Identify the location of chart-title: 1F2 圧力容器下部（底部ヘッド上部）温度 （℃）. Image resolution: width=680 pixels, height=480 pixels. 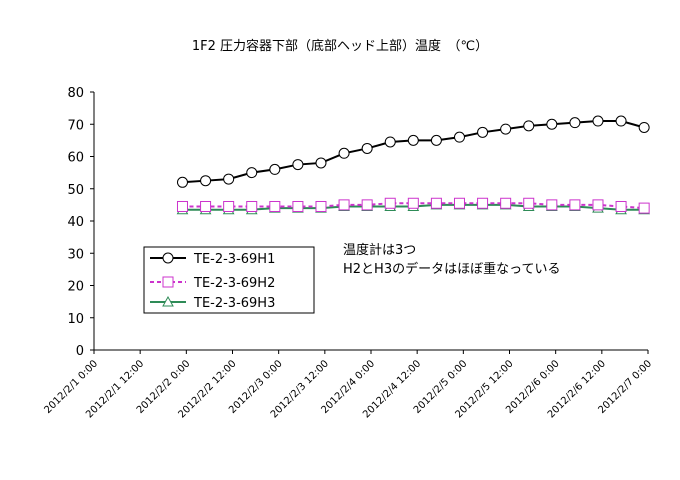
(340, 46).